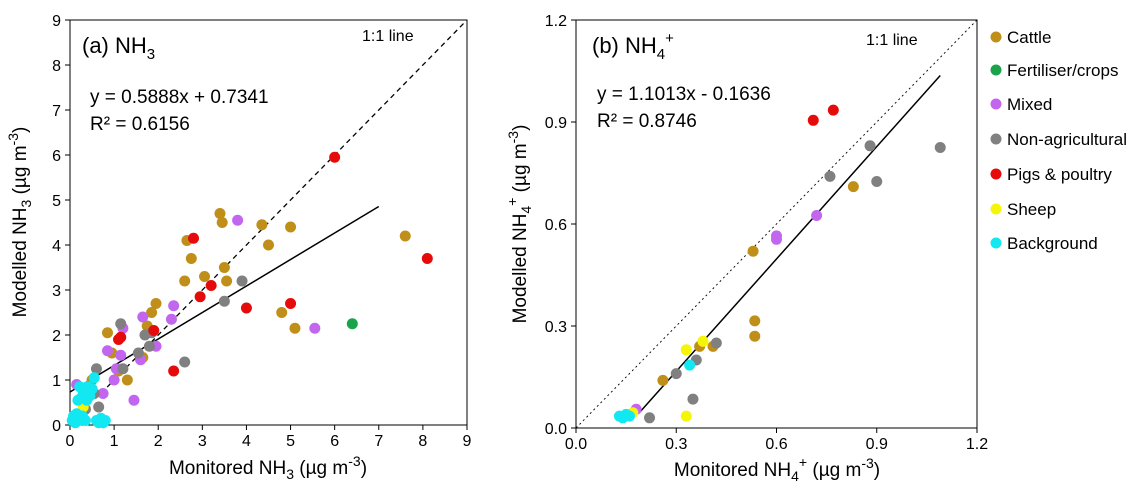 The height and width of the screenshot is (491, 1145). I want to click on panel-a-title: (a) NH3, so click(118, 48).